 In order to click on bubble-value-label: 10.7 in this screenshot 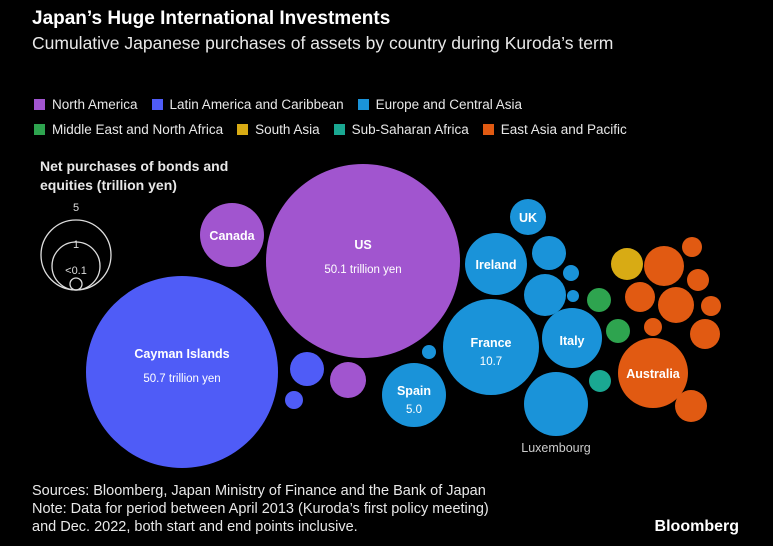, I will do `click(491, 362)`.